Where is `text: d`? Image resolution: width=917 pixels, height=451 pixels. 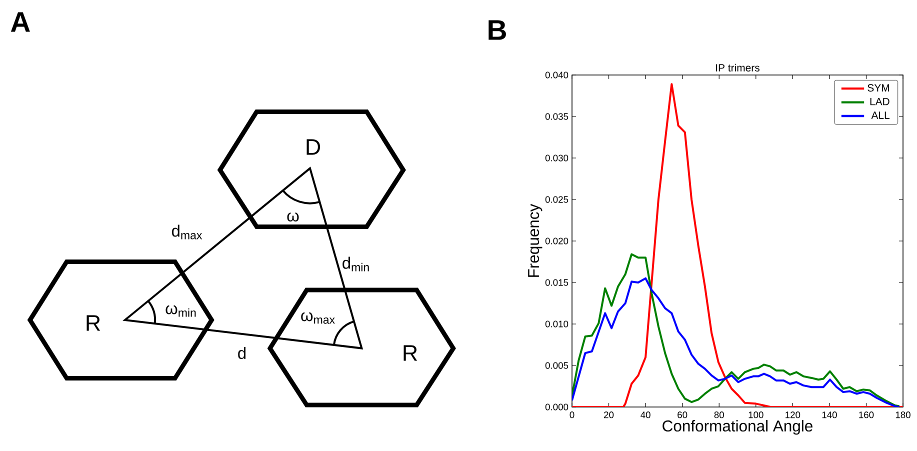 text: d is located at coordinates (242, 353).